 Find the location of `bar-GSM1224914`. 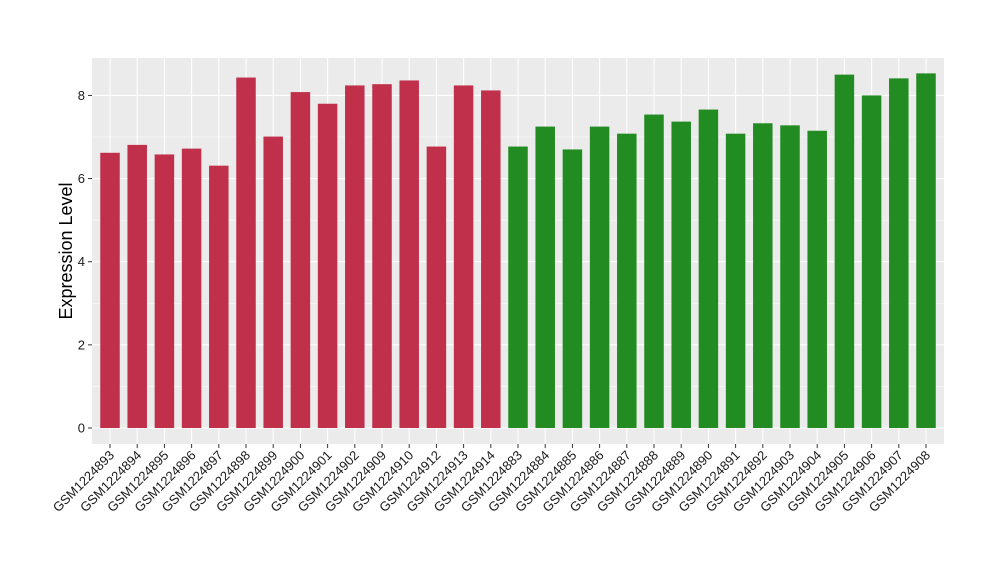

bar-GSM1224914 is located at coordinates (491, 259).